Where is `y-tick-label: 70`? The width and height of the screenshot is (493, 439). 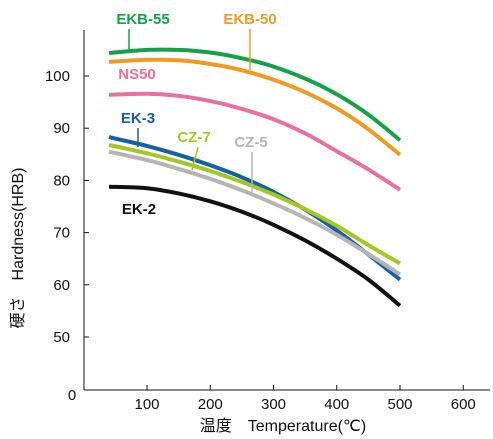 y-tick-label: 70 is located at coordinates (61, 233).